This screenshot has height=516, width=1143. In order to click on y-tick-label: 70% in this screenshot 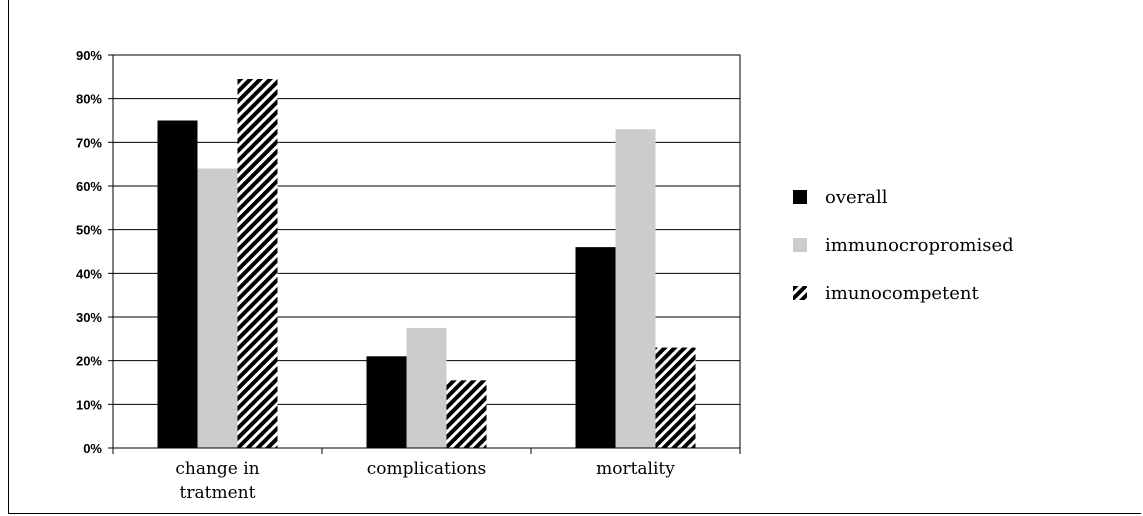, I will do `click(89, 142)`.